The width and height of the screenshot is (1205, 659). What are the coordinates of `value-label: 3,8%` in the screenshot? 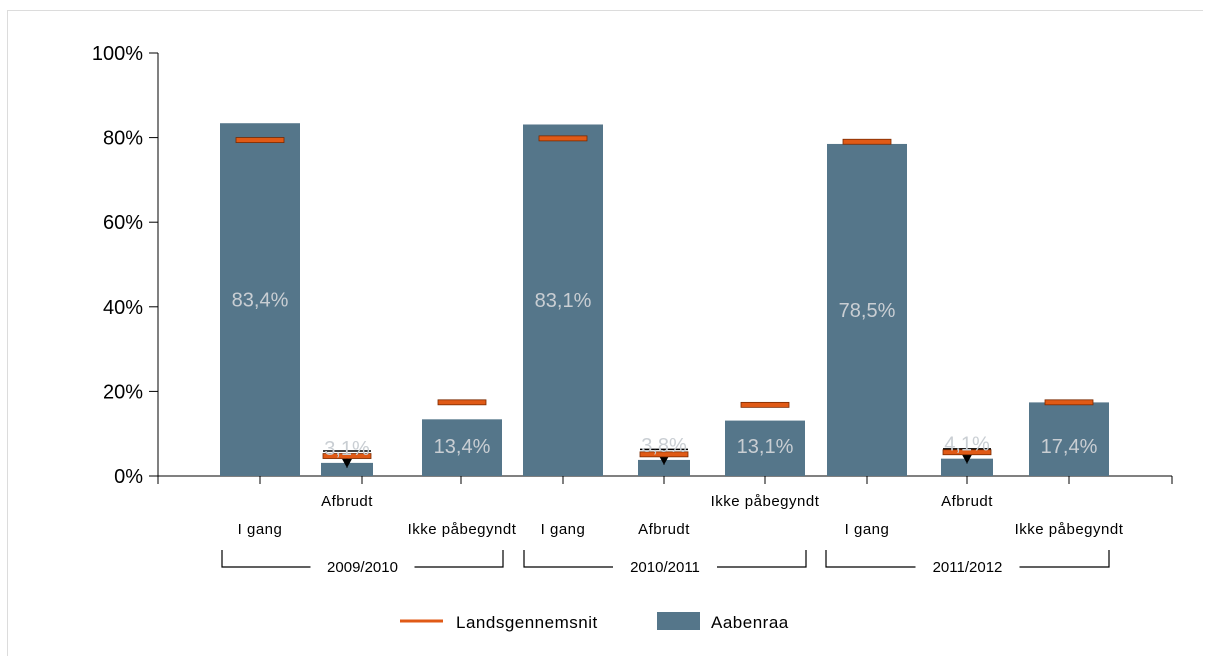 It's located at (664, 446).